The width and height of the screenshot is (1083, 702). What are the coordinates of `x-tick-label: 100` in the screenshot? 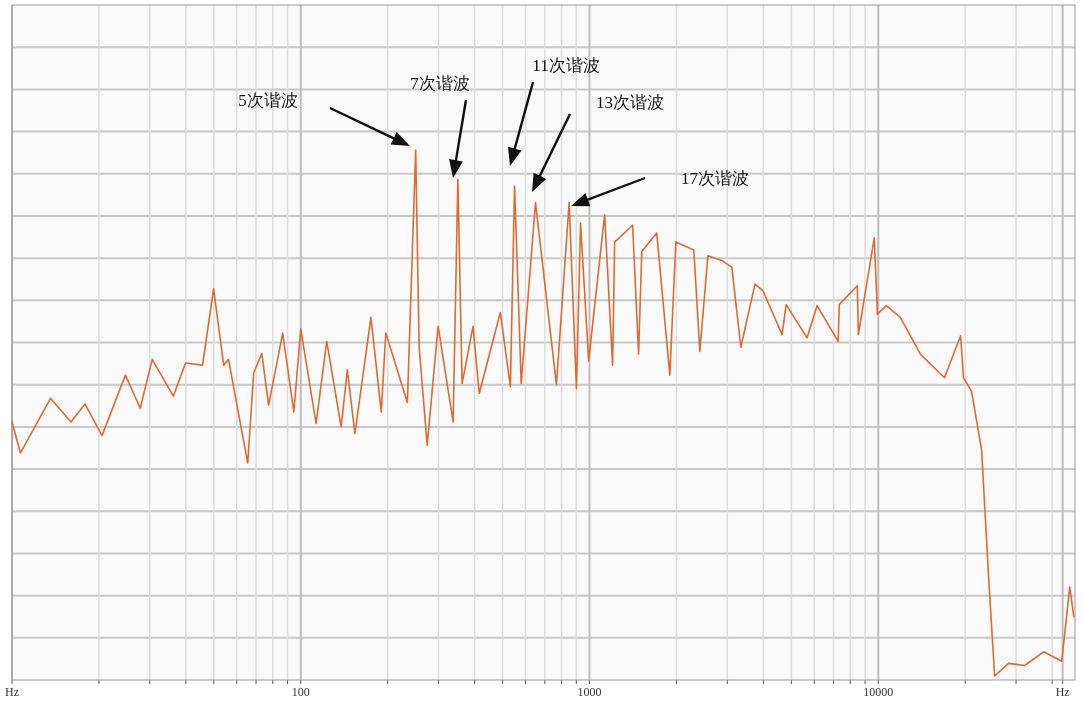 It's located at (300, 692).